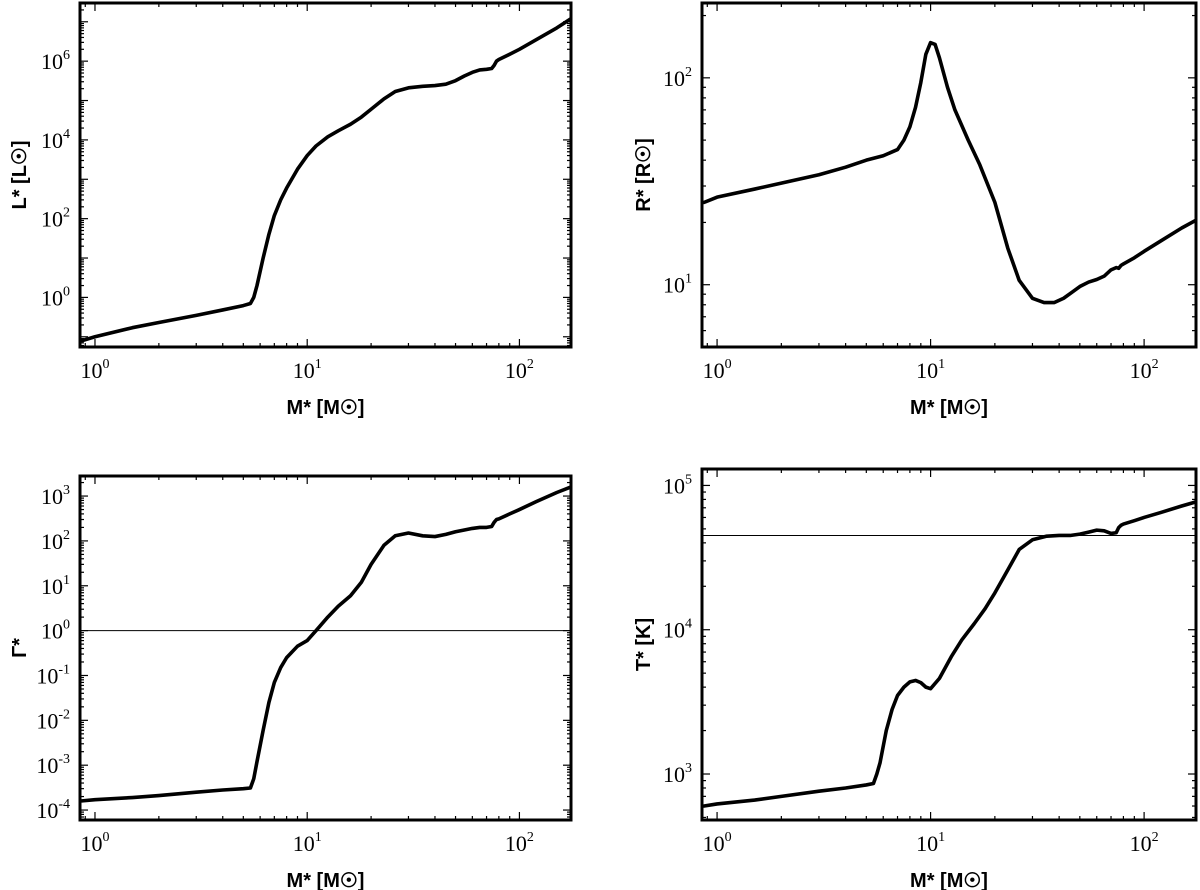  What do you see at coordinates (53, 675) in the screenshot?
I see `y-tick-label: 10⁻¹` at bounding box center [53, 675].